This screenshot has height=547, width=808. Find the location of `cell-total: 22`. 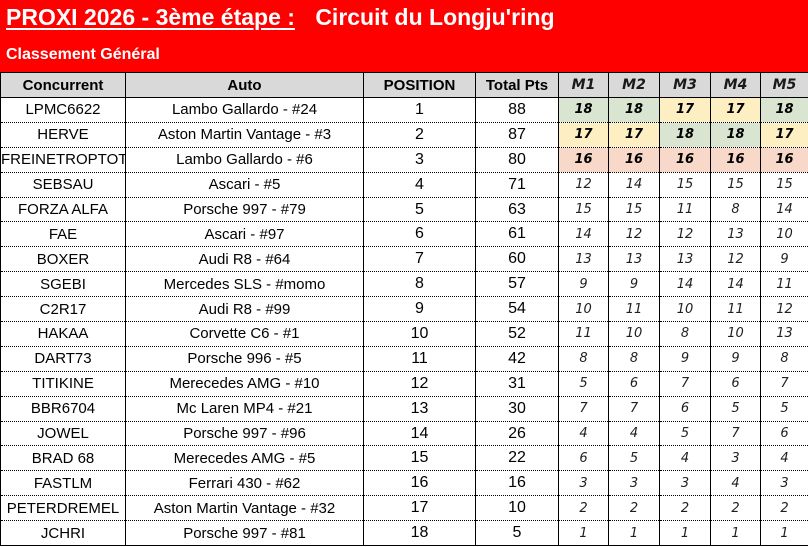

cell-total: 22 is located at coordinates (517, 458).